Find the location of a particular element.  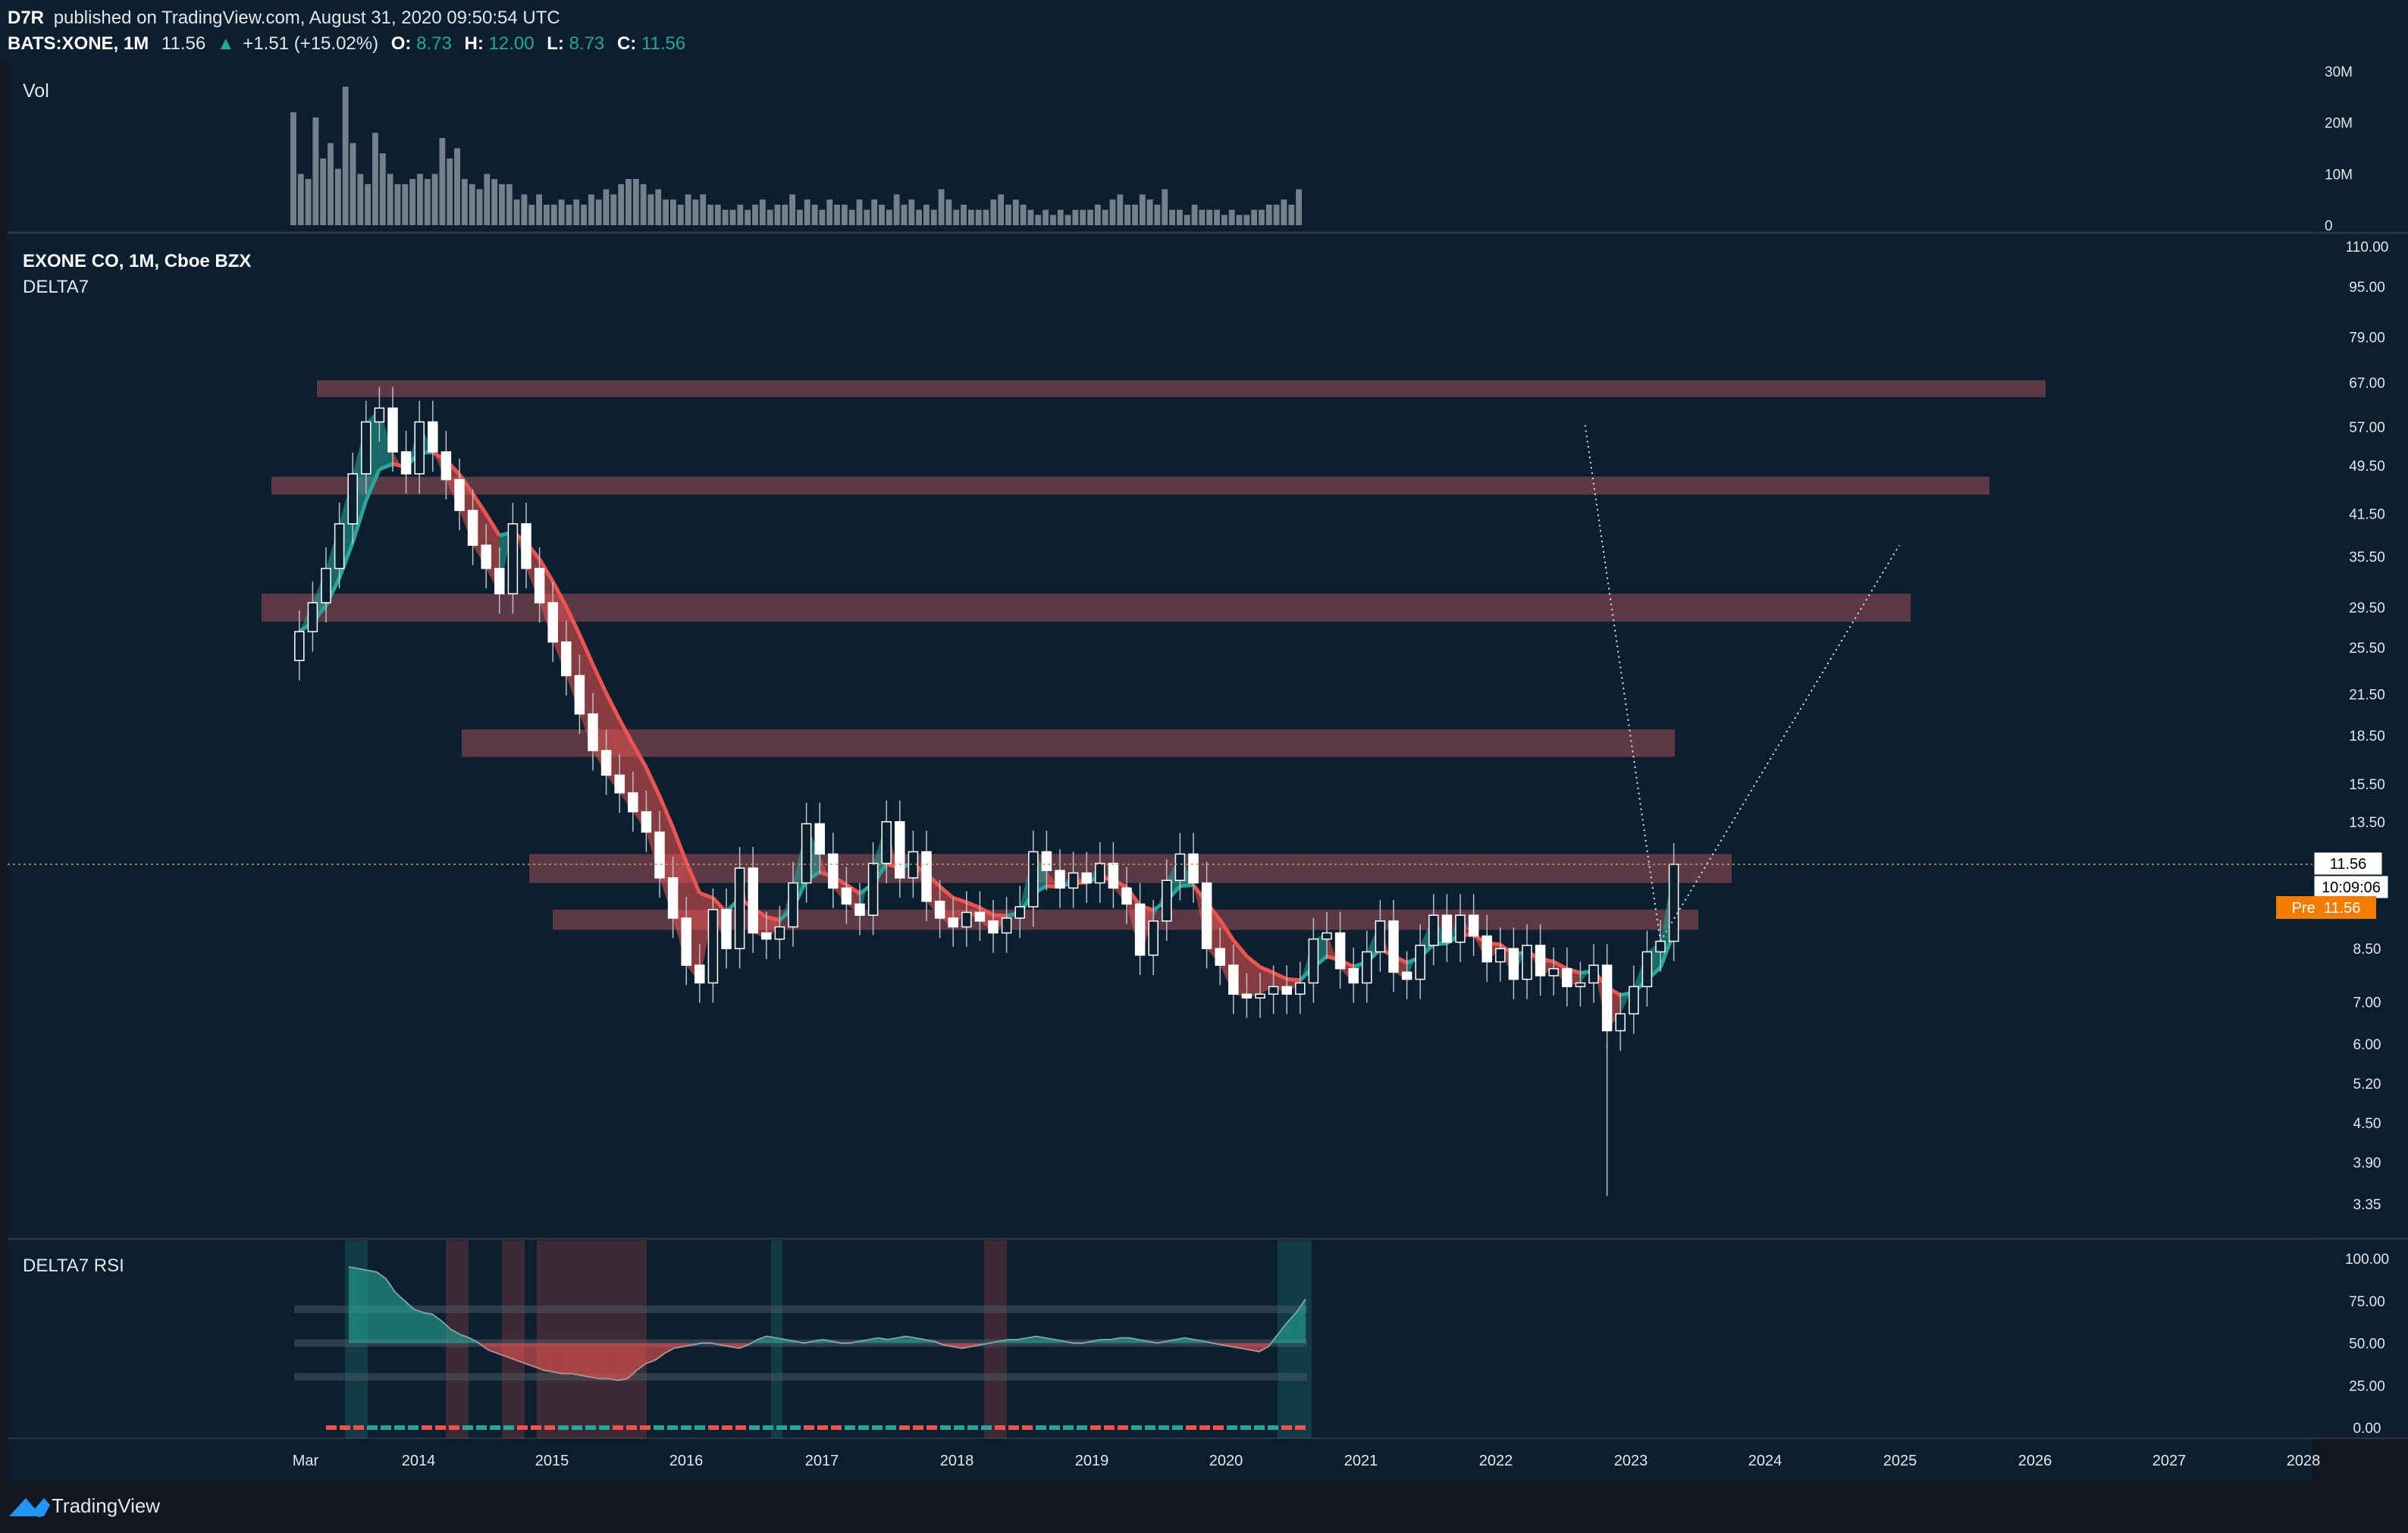

main-title: EXONE CO, 1M, Cboe BZX is located at coordinates (137, 261).